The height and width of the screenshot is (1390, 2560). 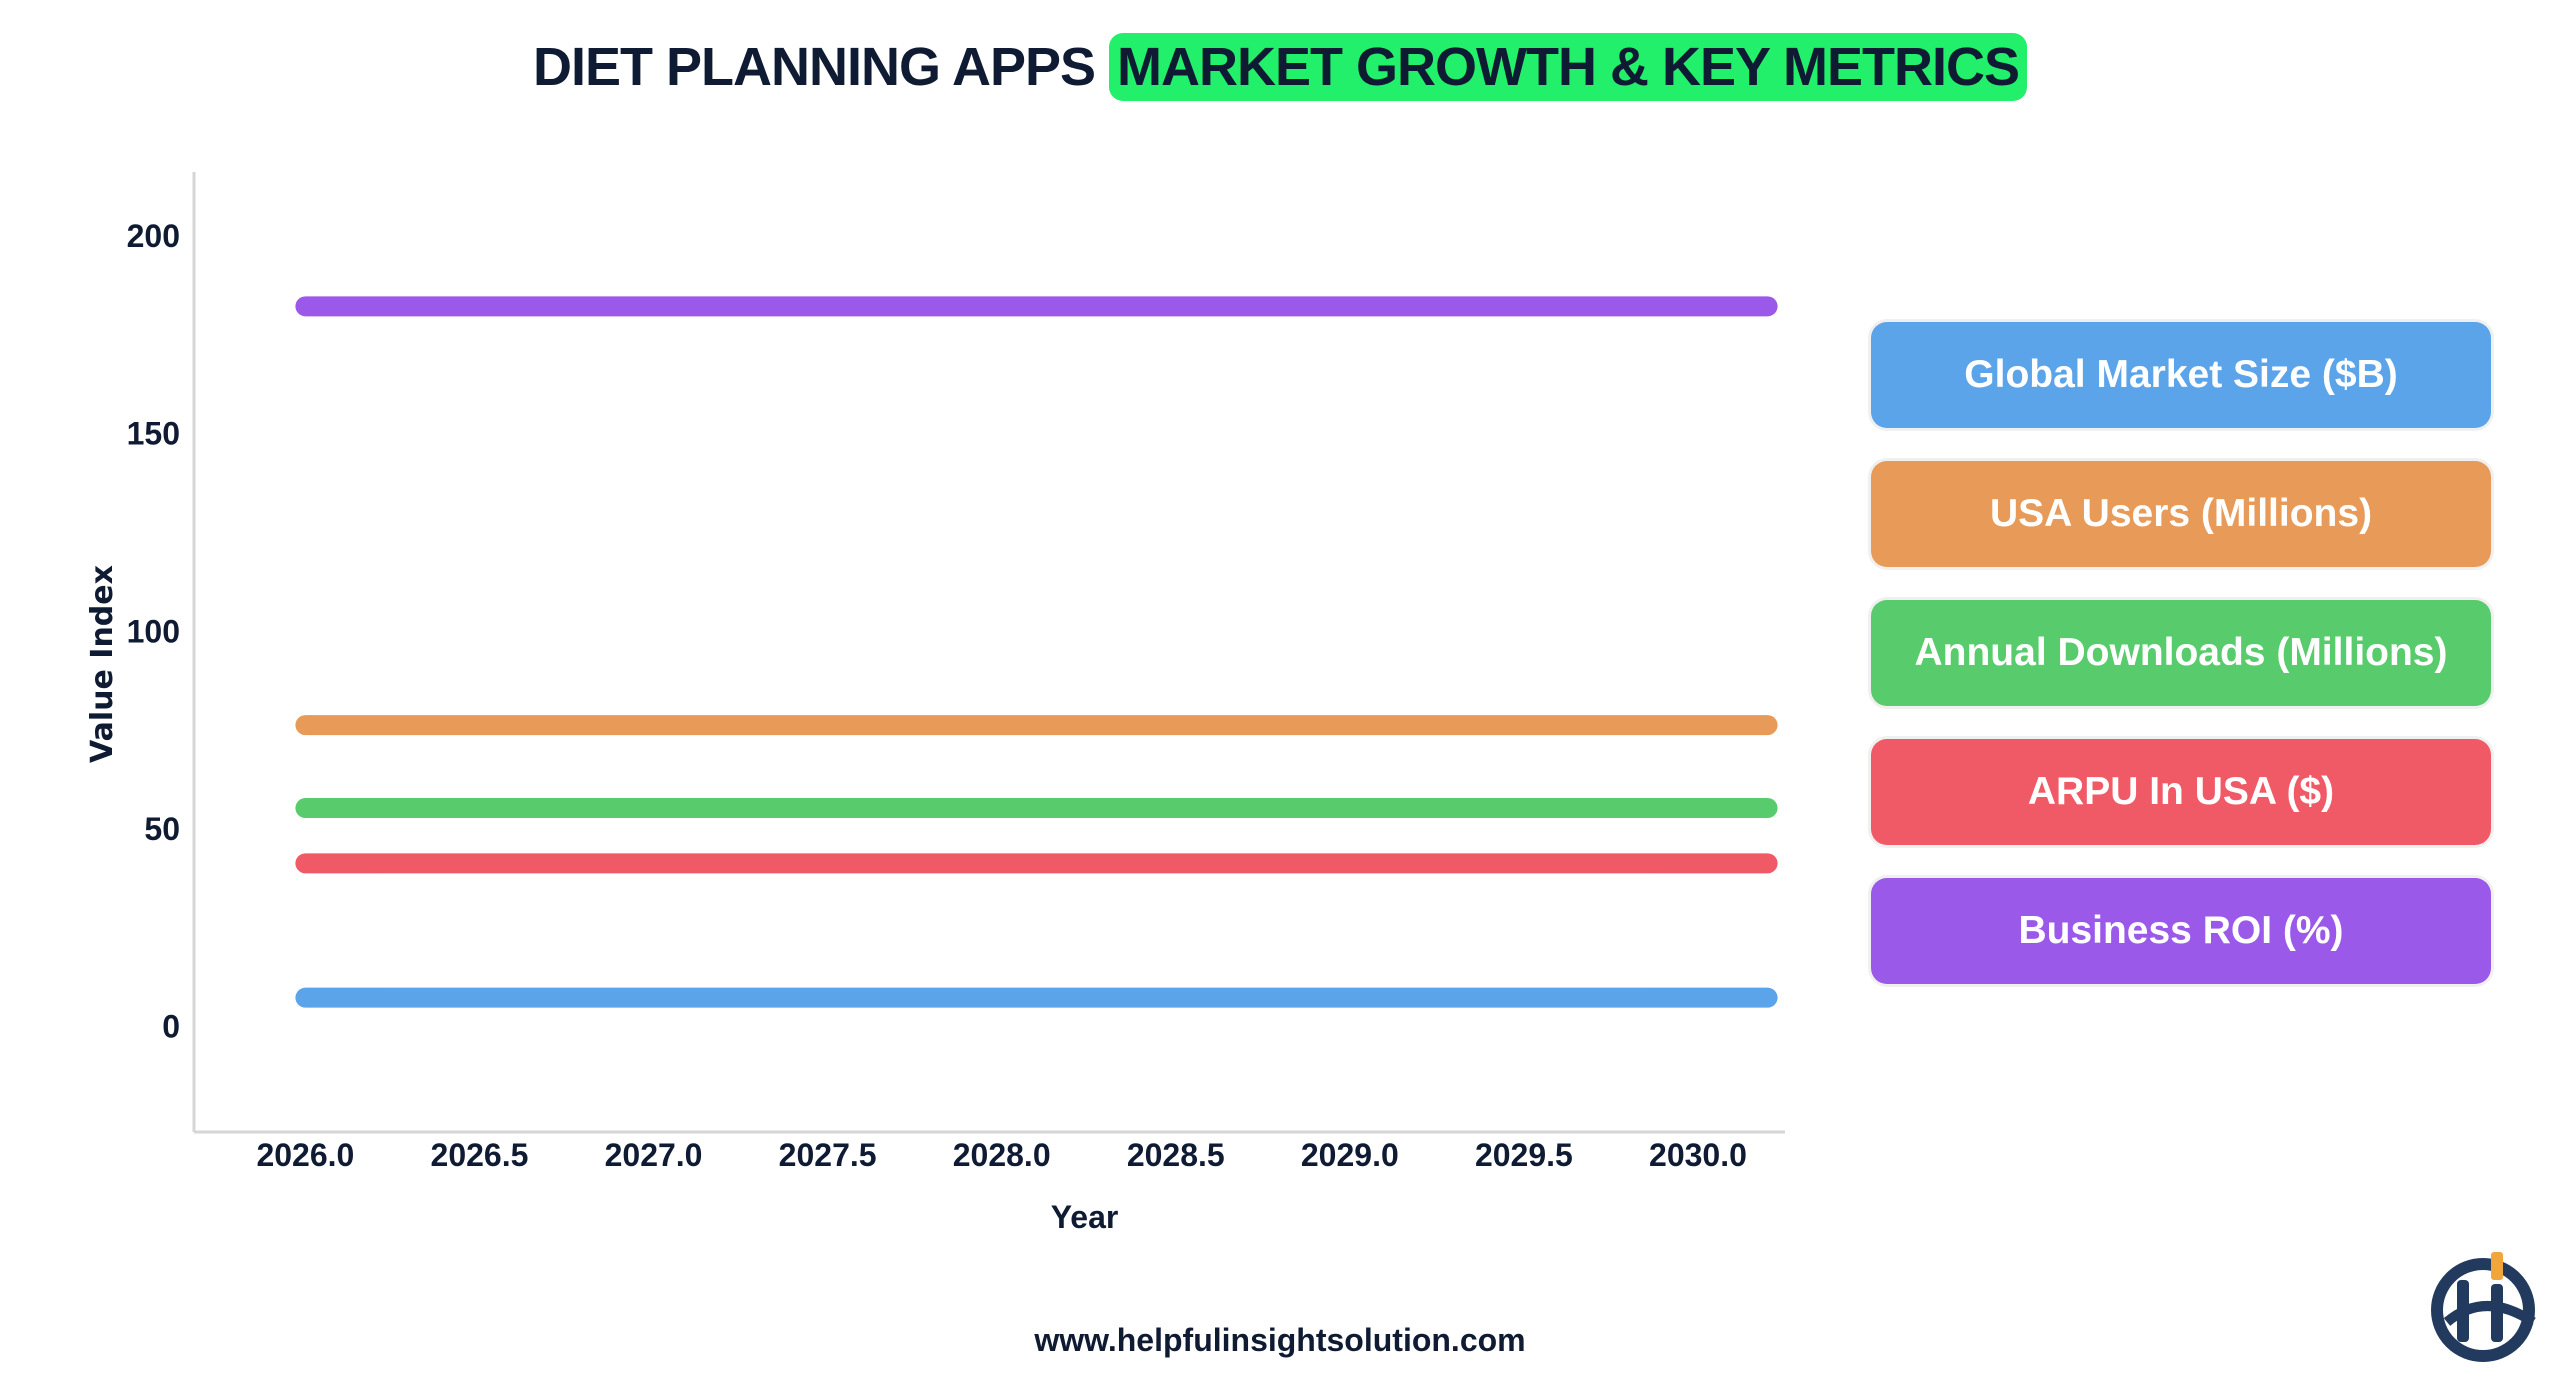 I want to click on y-tick-label: 50, so click(x=162, y=829).